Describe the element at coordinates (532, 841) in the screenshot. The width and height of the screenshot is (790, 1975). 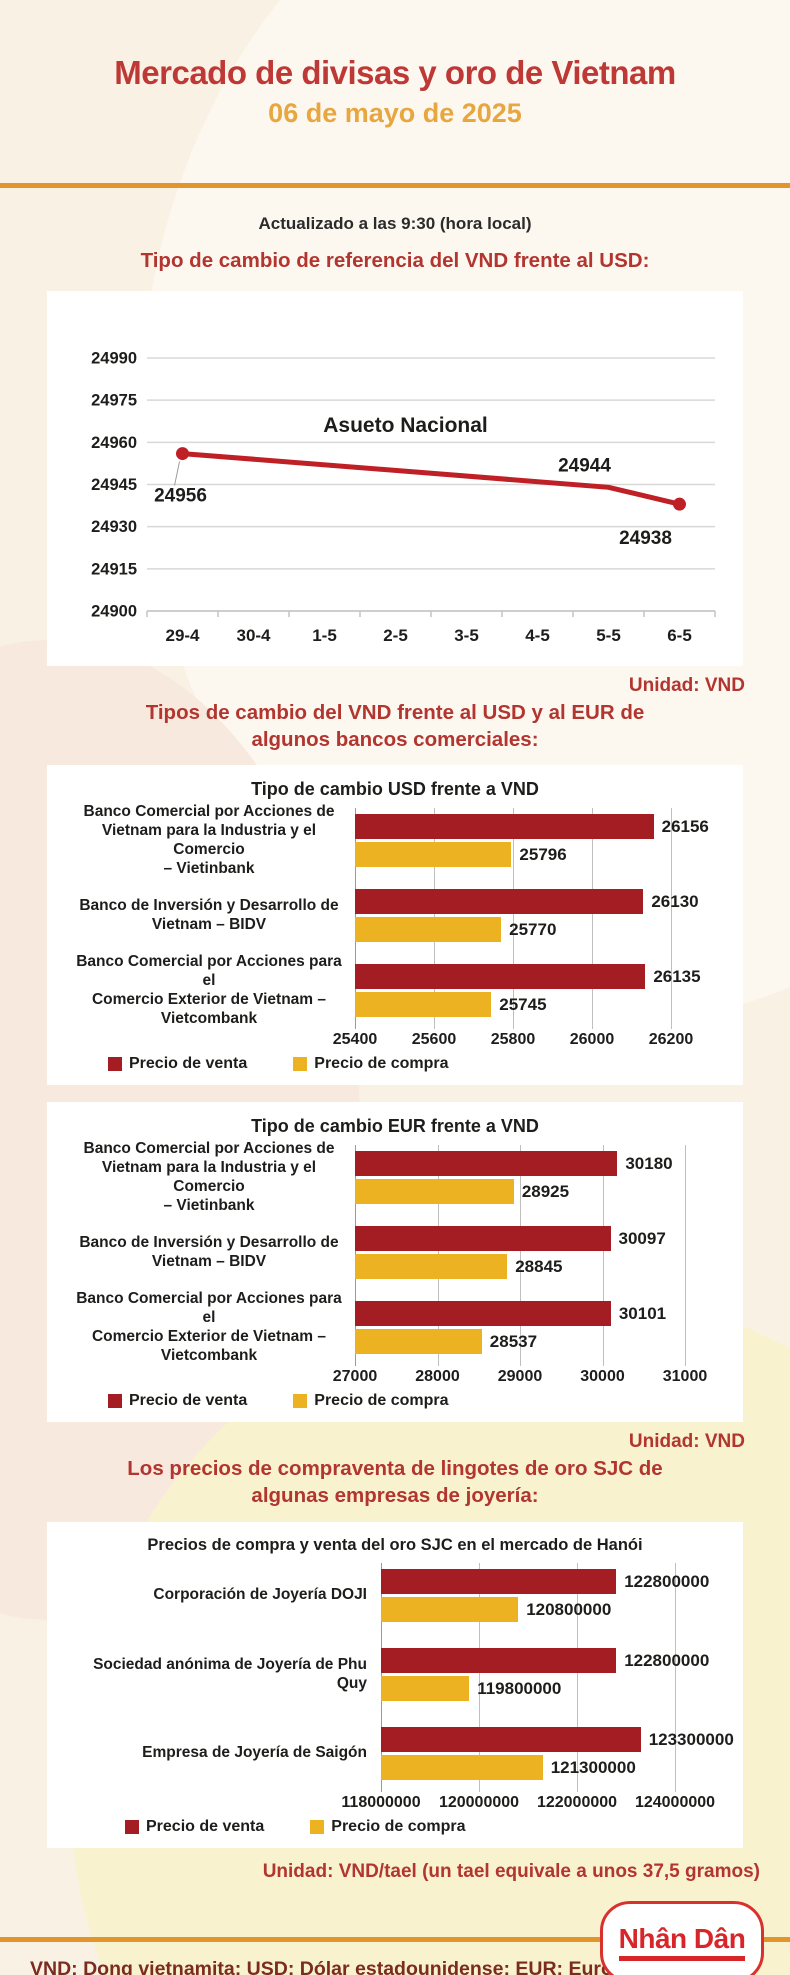
I see `bar-group: 26156 25796` at that location.